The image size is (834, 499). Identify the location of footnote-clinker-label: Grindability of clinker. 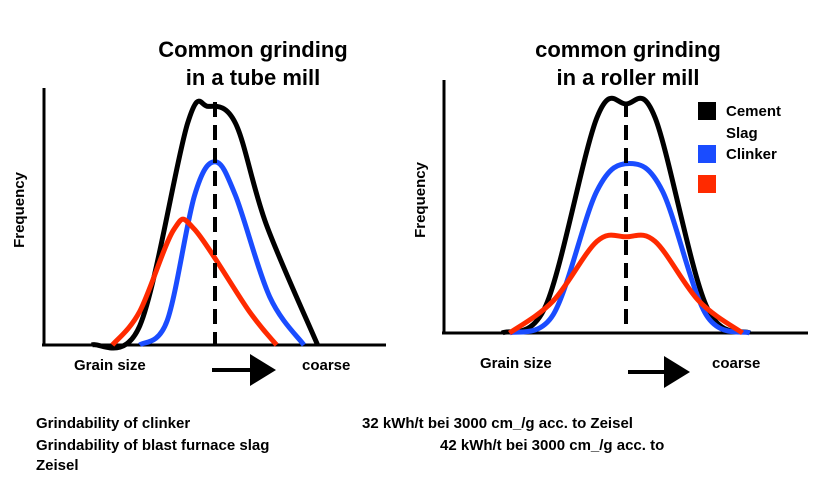
(113, 423).